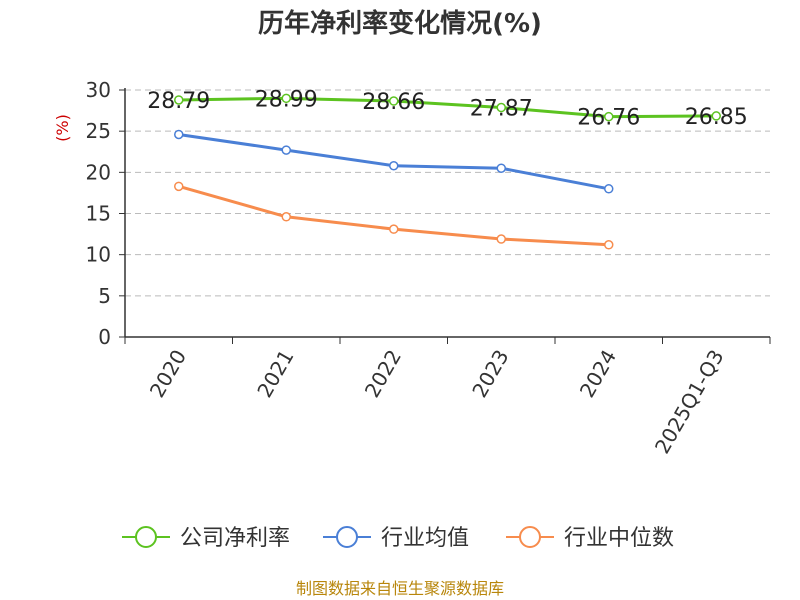 This screenshot has height=600, width=800. Describe the element at coordinates (98, 131) in the screenshot. I see `y-tick-label: 25` at that location.